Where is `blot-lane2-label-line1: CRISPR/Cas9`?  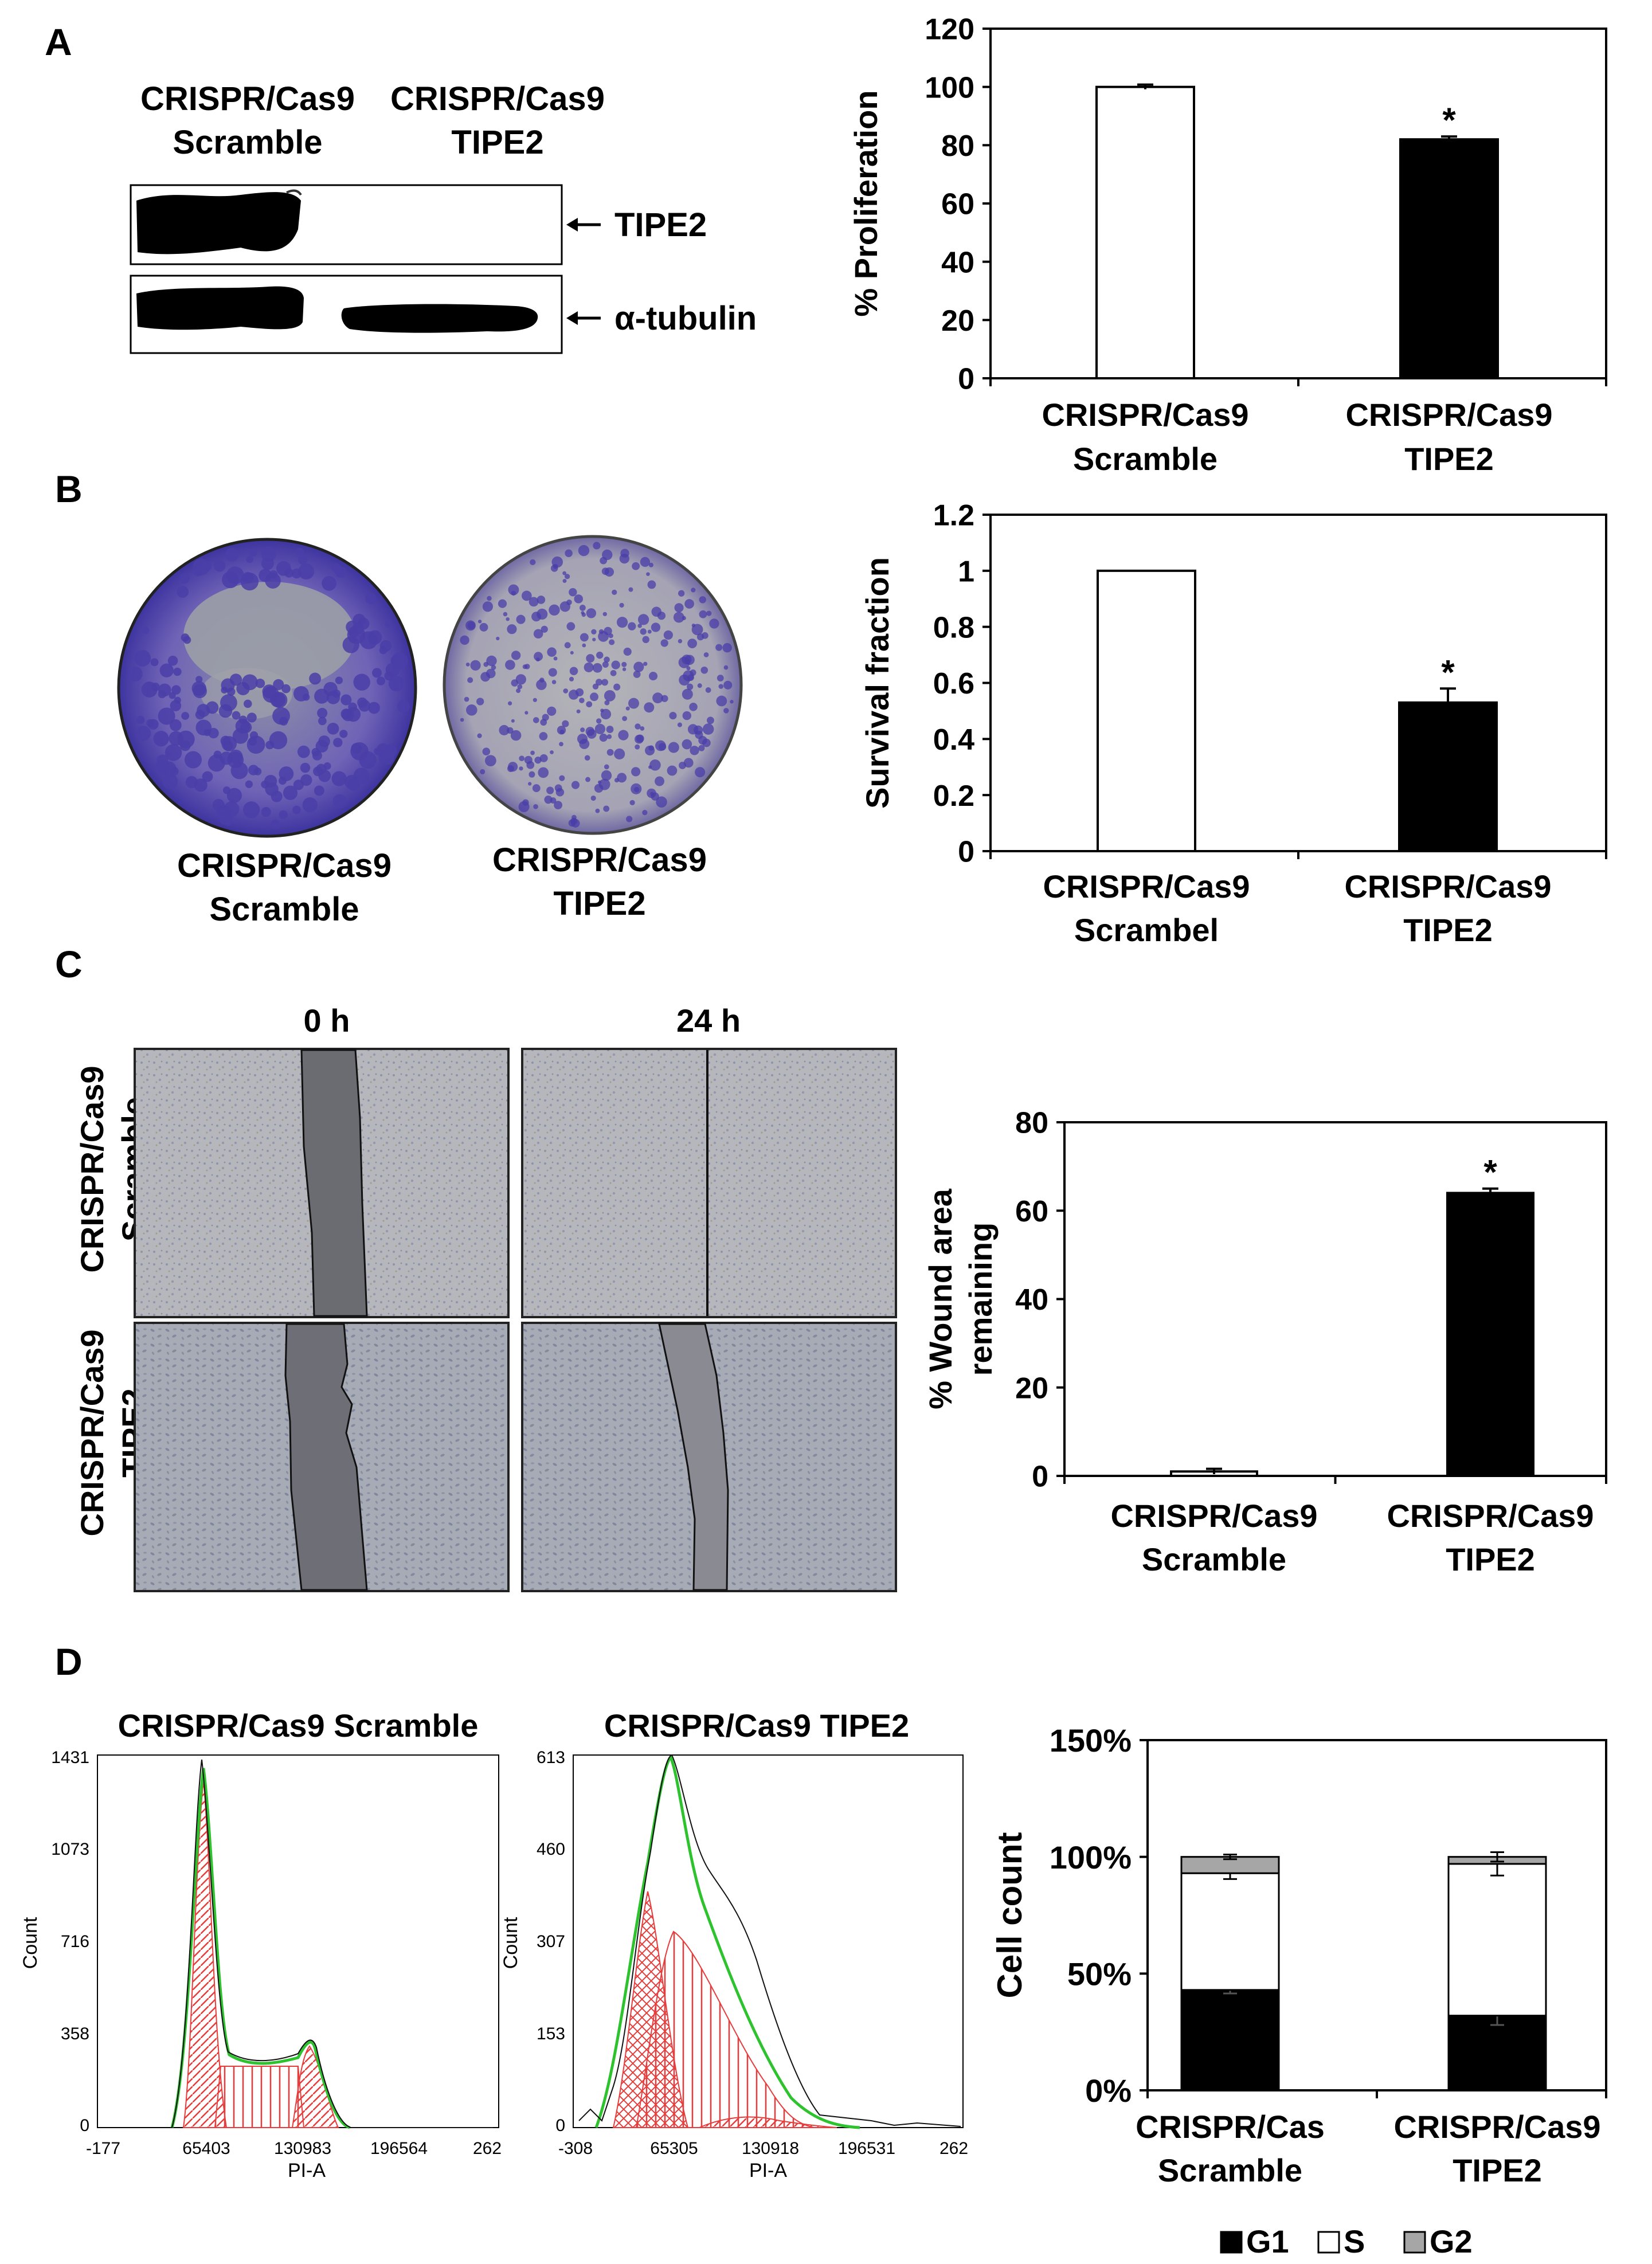 blot-lane2-label-line1: CRISPR/Cas9 is located at coordinates (497, 98).